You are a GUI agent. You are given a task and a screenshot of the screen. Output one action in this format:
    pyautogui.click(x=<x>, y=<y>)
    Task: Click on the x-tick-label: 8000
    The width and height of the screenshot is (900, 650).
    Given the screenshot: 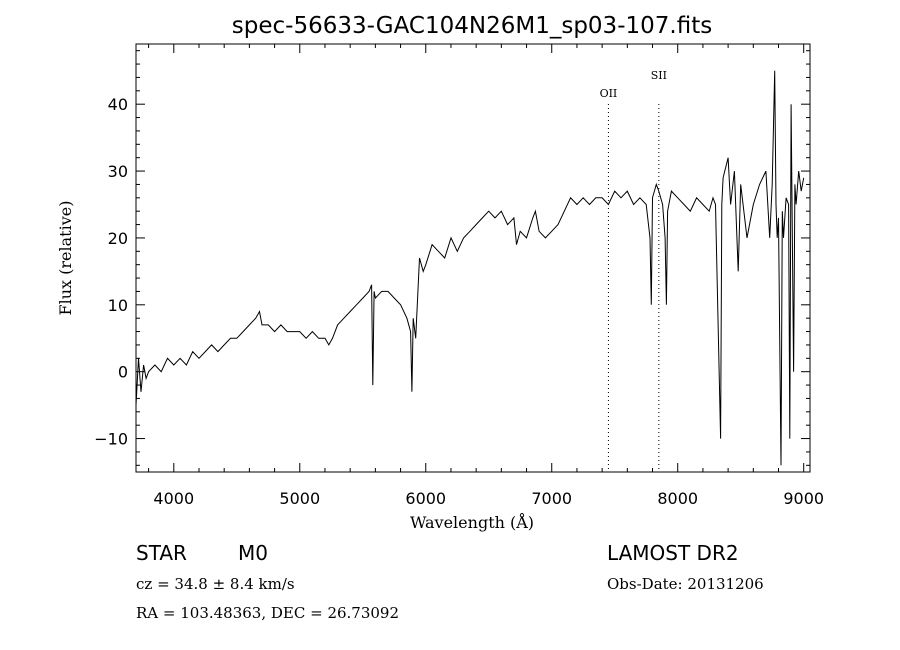 What is the action you would take?
    pyautogui.click(x=677, y=498)
    